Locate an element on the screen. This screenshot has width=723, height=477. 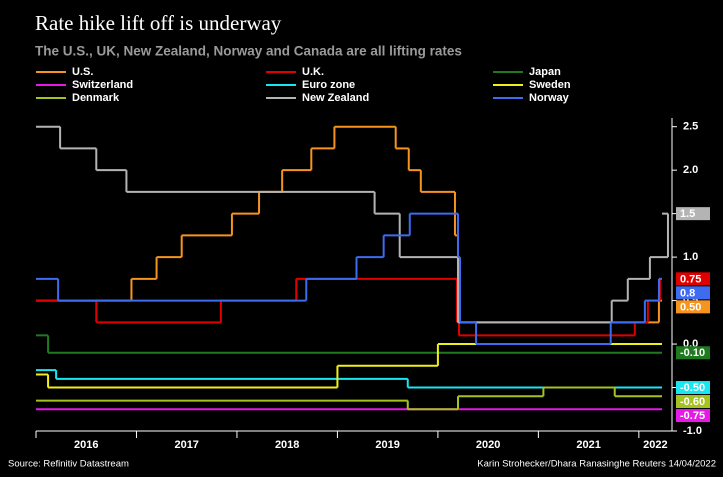
end-label: 1.5 is located at coordinates (687, 214).